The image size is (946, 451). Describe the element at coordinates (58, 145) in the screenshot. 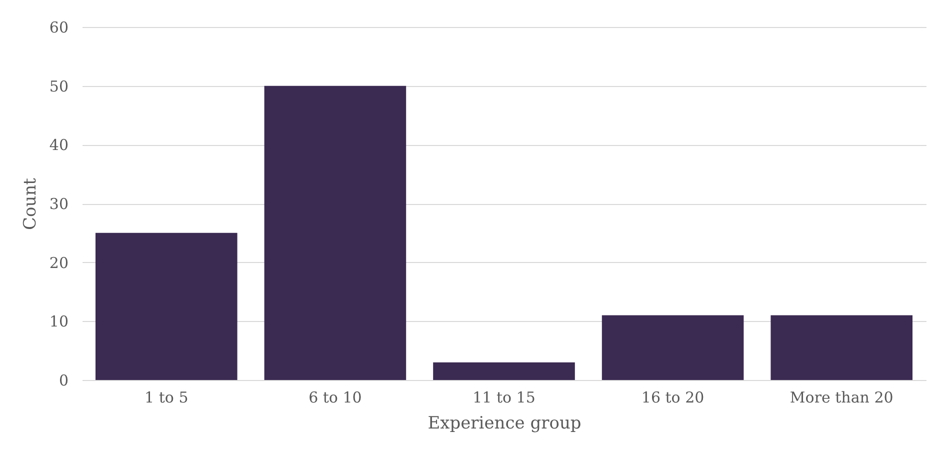

I see `y-tick-label: 40` at that location.